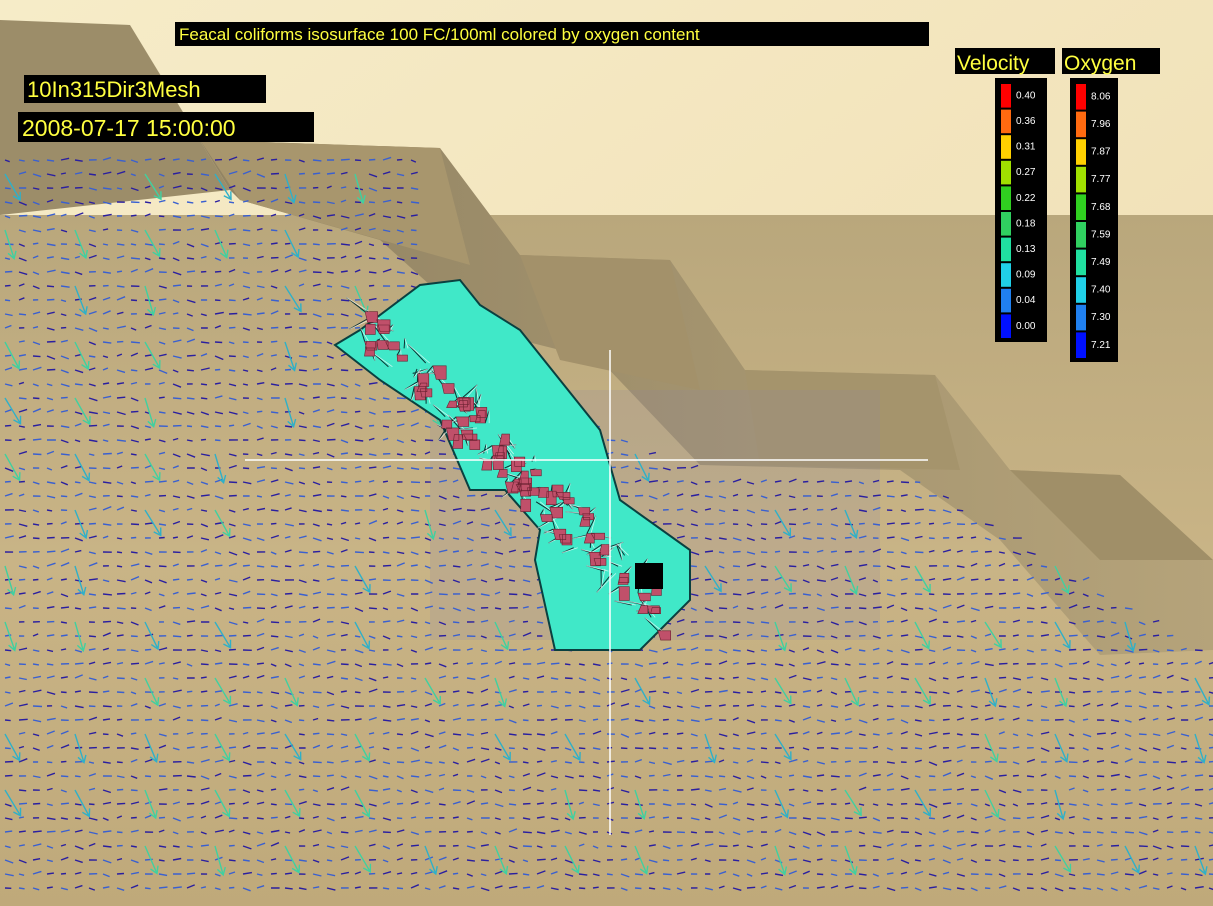 This screenshot has width=1213, height=906. Describe the element at coordinates (1026, 147) in the screenshot. I see `legend-label: 0.31` at that location.